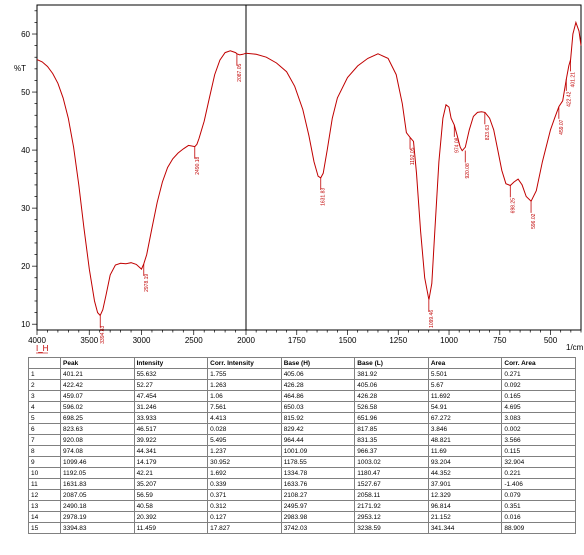 Image resolution: width=584 pixels, height=555 pixels. I want to click on table-cell: 0.371, so click(244, 495).